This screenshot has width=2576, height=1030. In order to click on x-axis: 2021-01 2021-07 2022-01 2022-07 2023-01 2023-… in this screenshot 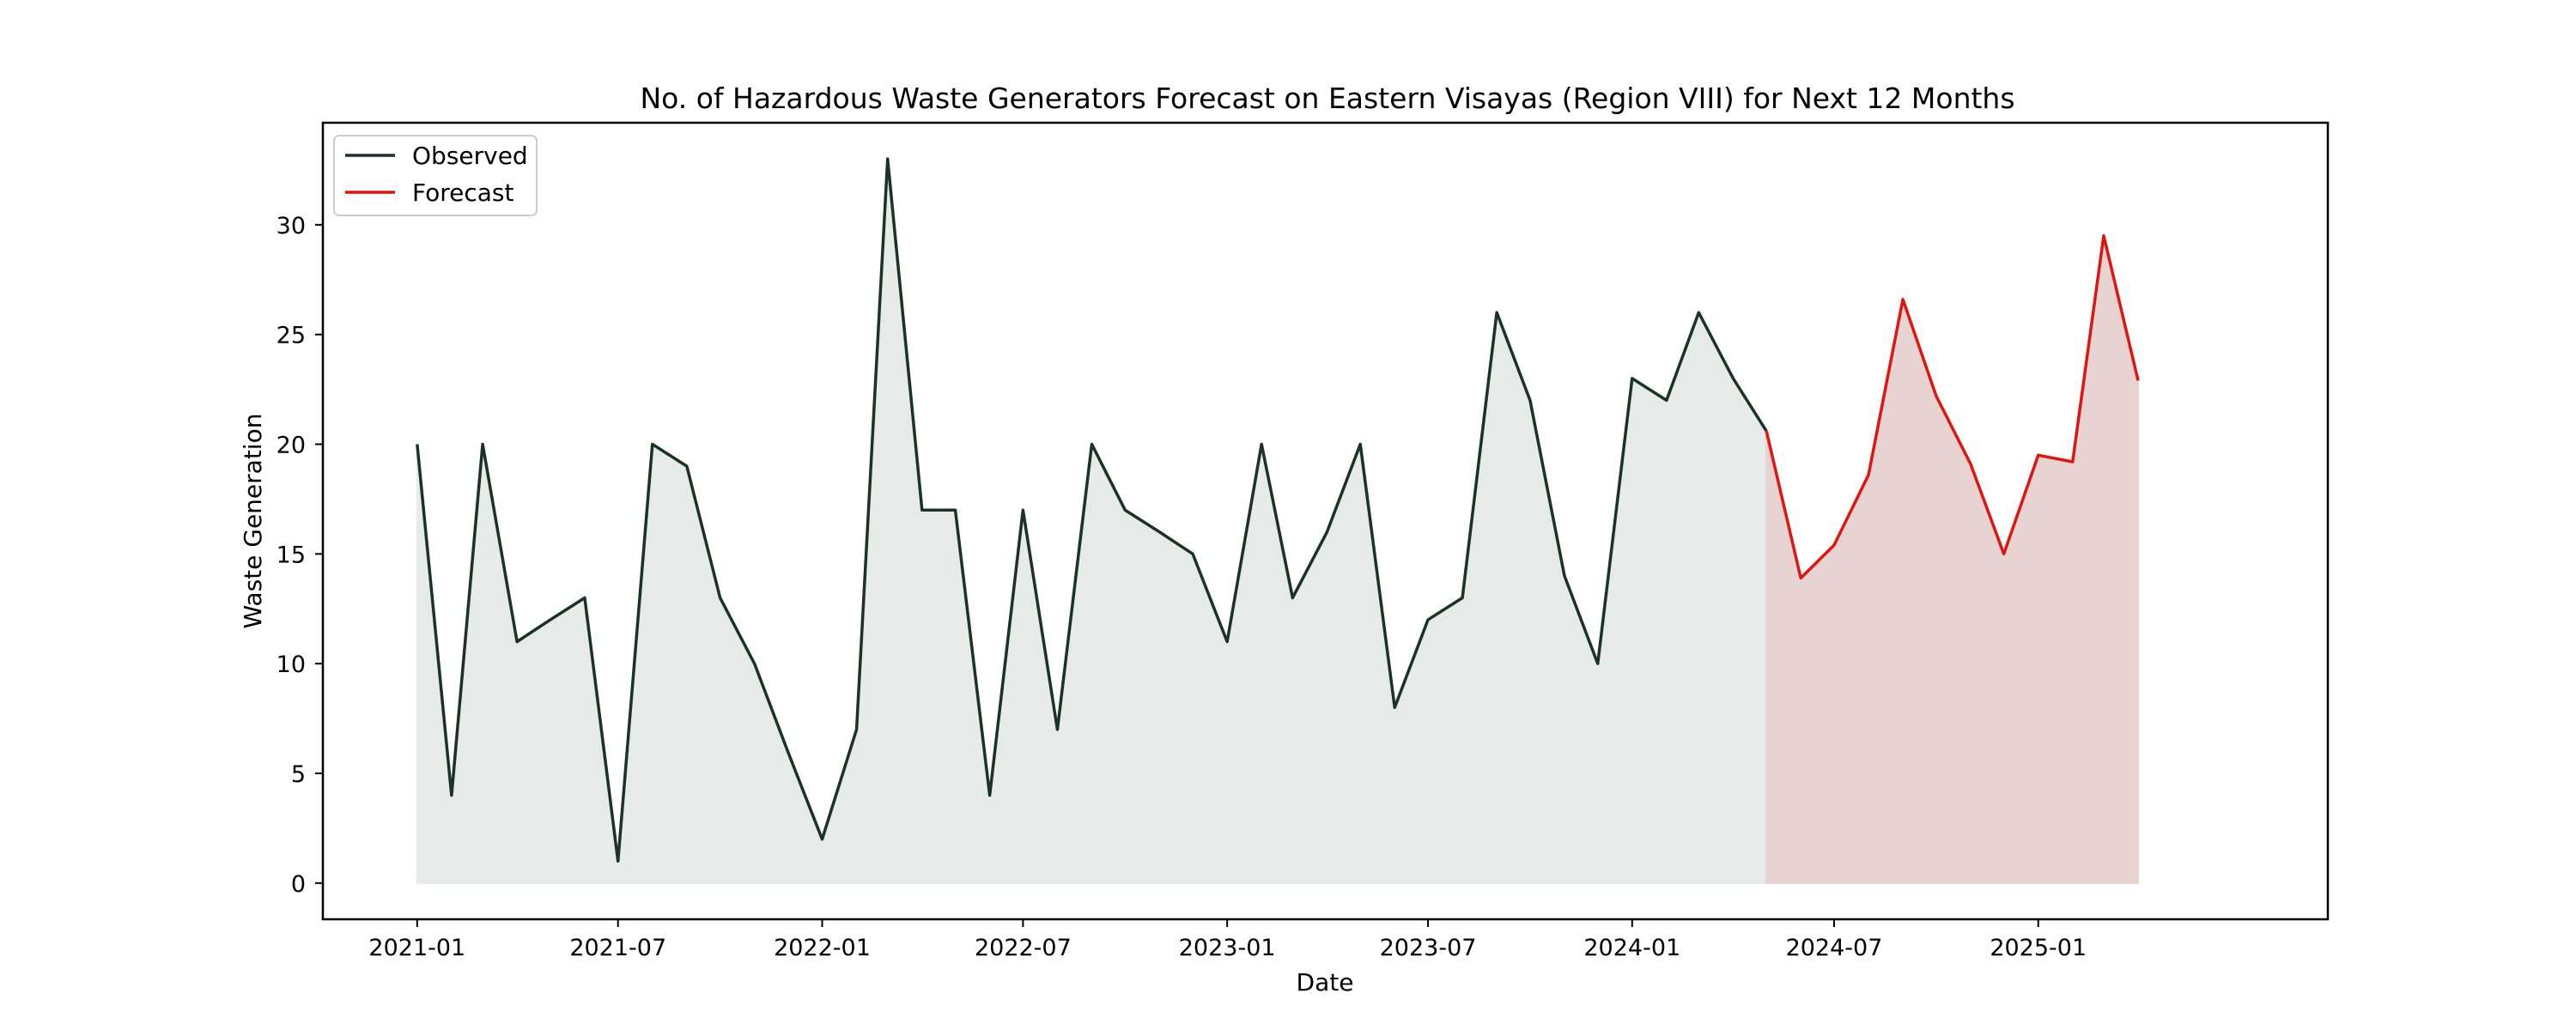, I will do `click(1228, 940)`.